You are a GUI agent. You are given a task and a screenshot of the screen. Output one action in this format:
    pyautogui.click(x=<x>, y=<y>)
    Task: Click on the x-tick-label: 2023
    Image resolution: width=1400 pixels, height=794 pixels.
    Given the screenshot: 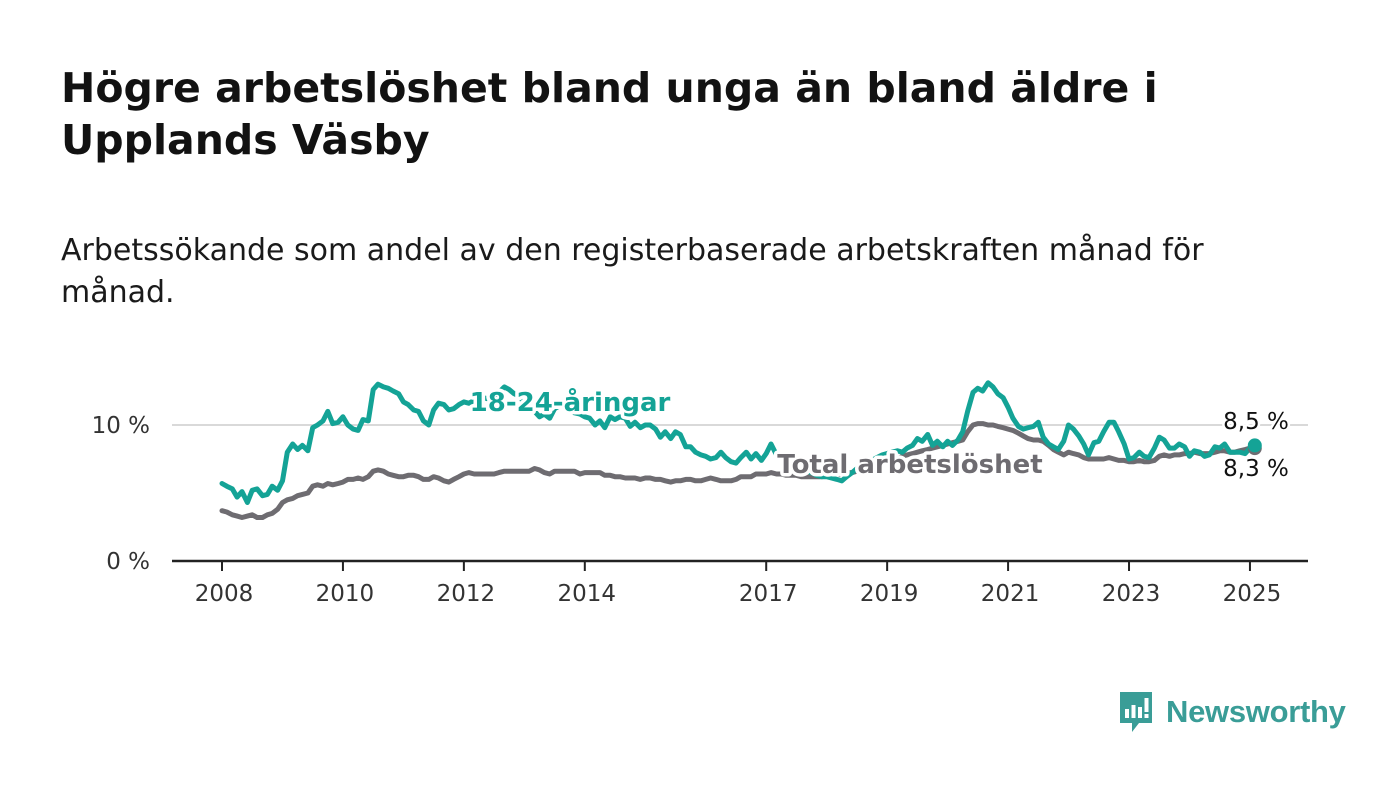 What is the action you would take?
    pyautogui.click(x=1131, y=594)
    